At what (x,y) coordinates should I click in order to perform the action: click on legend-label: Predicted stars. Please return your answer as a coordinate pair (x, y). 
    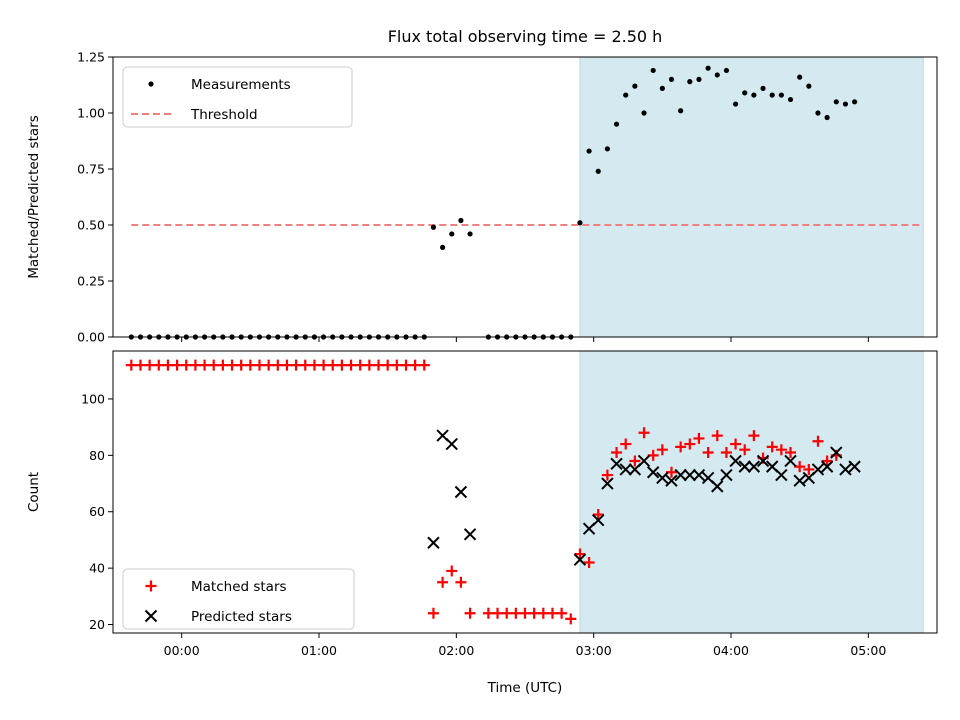
    Looking at the image, I should click on (241, 617).